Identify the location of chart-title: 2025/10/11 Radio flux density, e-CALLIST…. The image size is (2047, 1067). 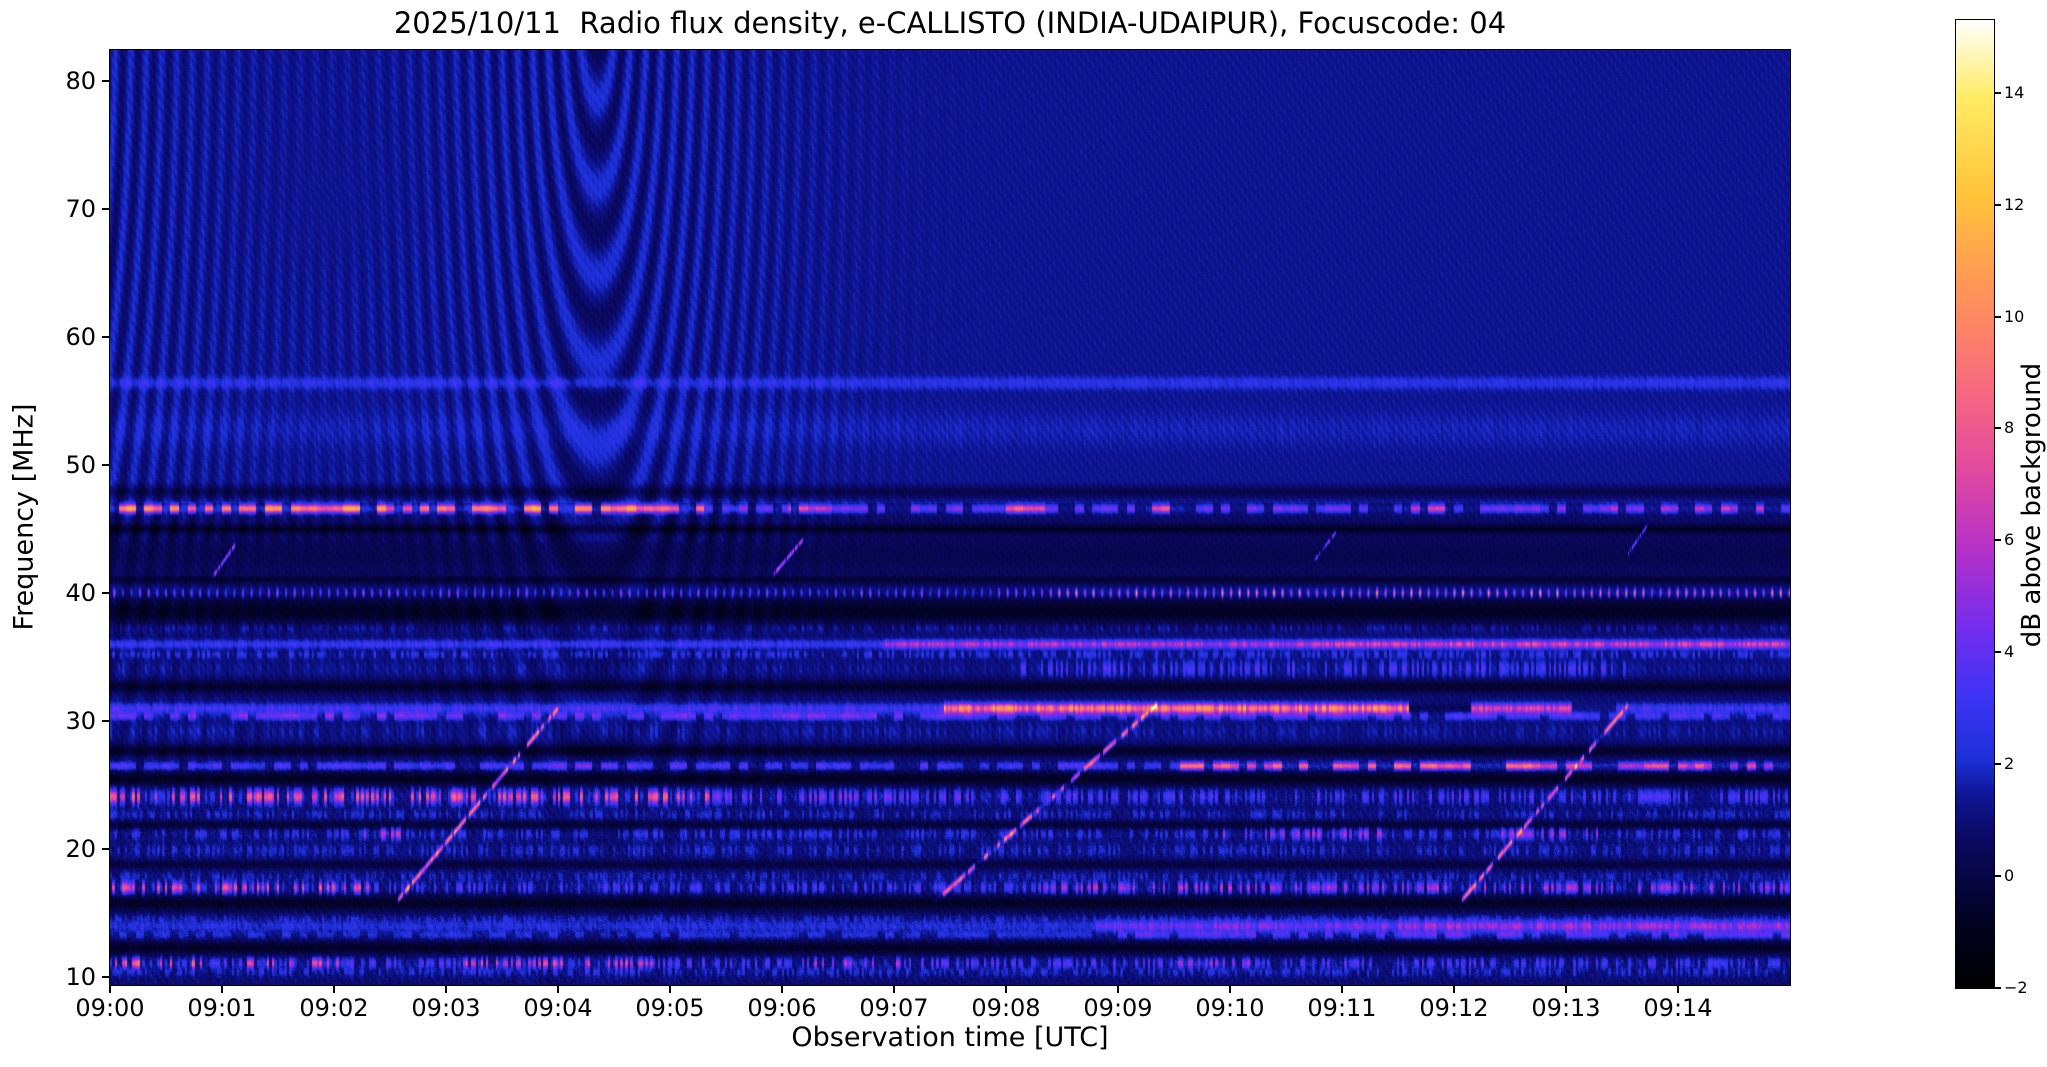
(950, 23).